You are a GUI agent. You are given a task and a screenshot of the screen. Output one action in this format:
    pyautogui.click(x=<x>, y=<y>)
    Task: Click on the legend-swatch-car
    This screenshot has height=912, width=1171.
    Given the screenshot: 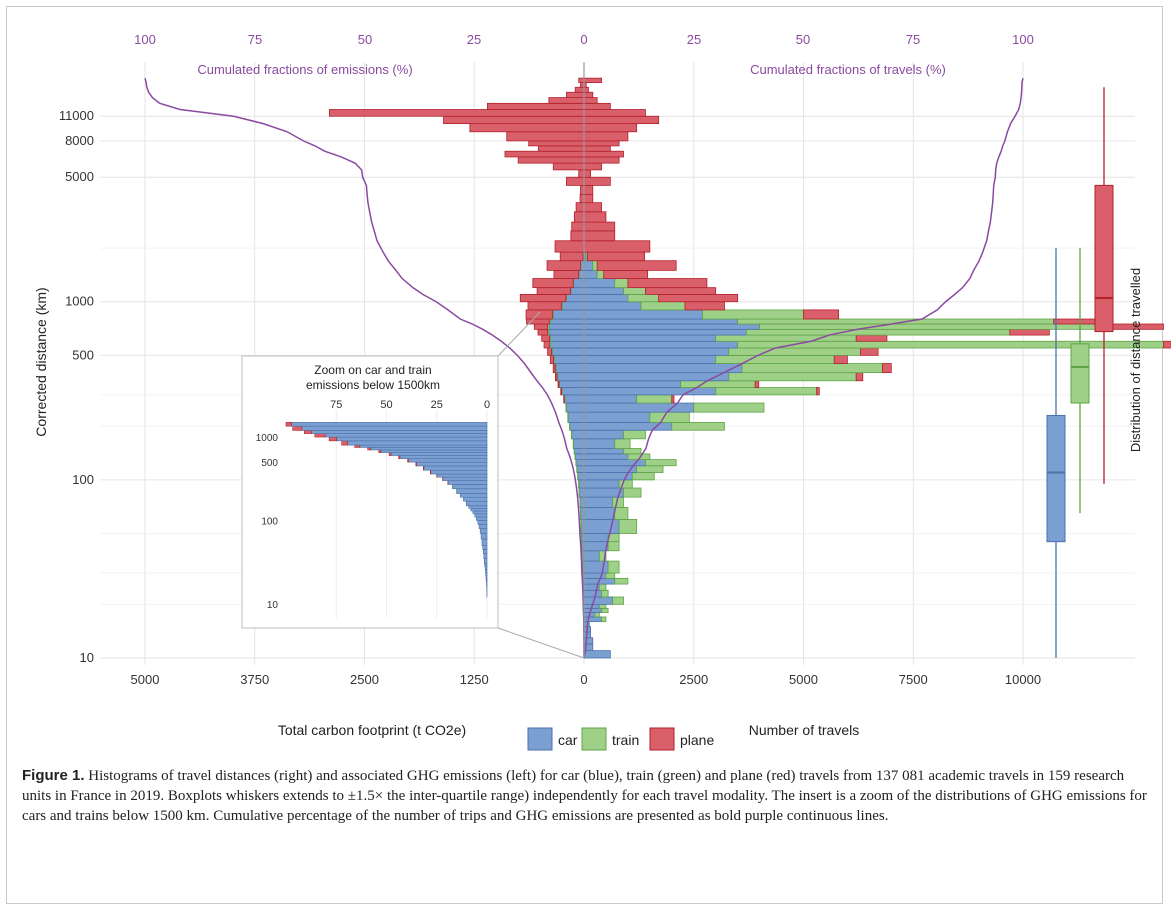 What is the action you would take?
    pyautogui.click(x=540, y=739)
    